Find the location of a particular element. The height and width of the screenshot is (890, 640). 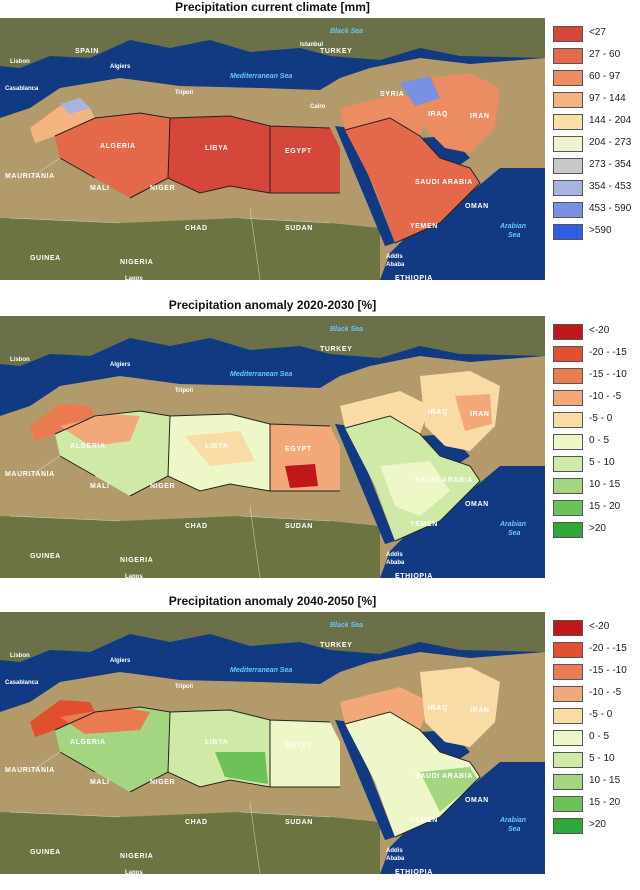

svg-text: ALGERIA is located at coordinates (118, 146).